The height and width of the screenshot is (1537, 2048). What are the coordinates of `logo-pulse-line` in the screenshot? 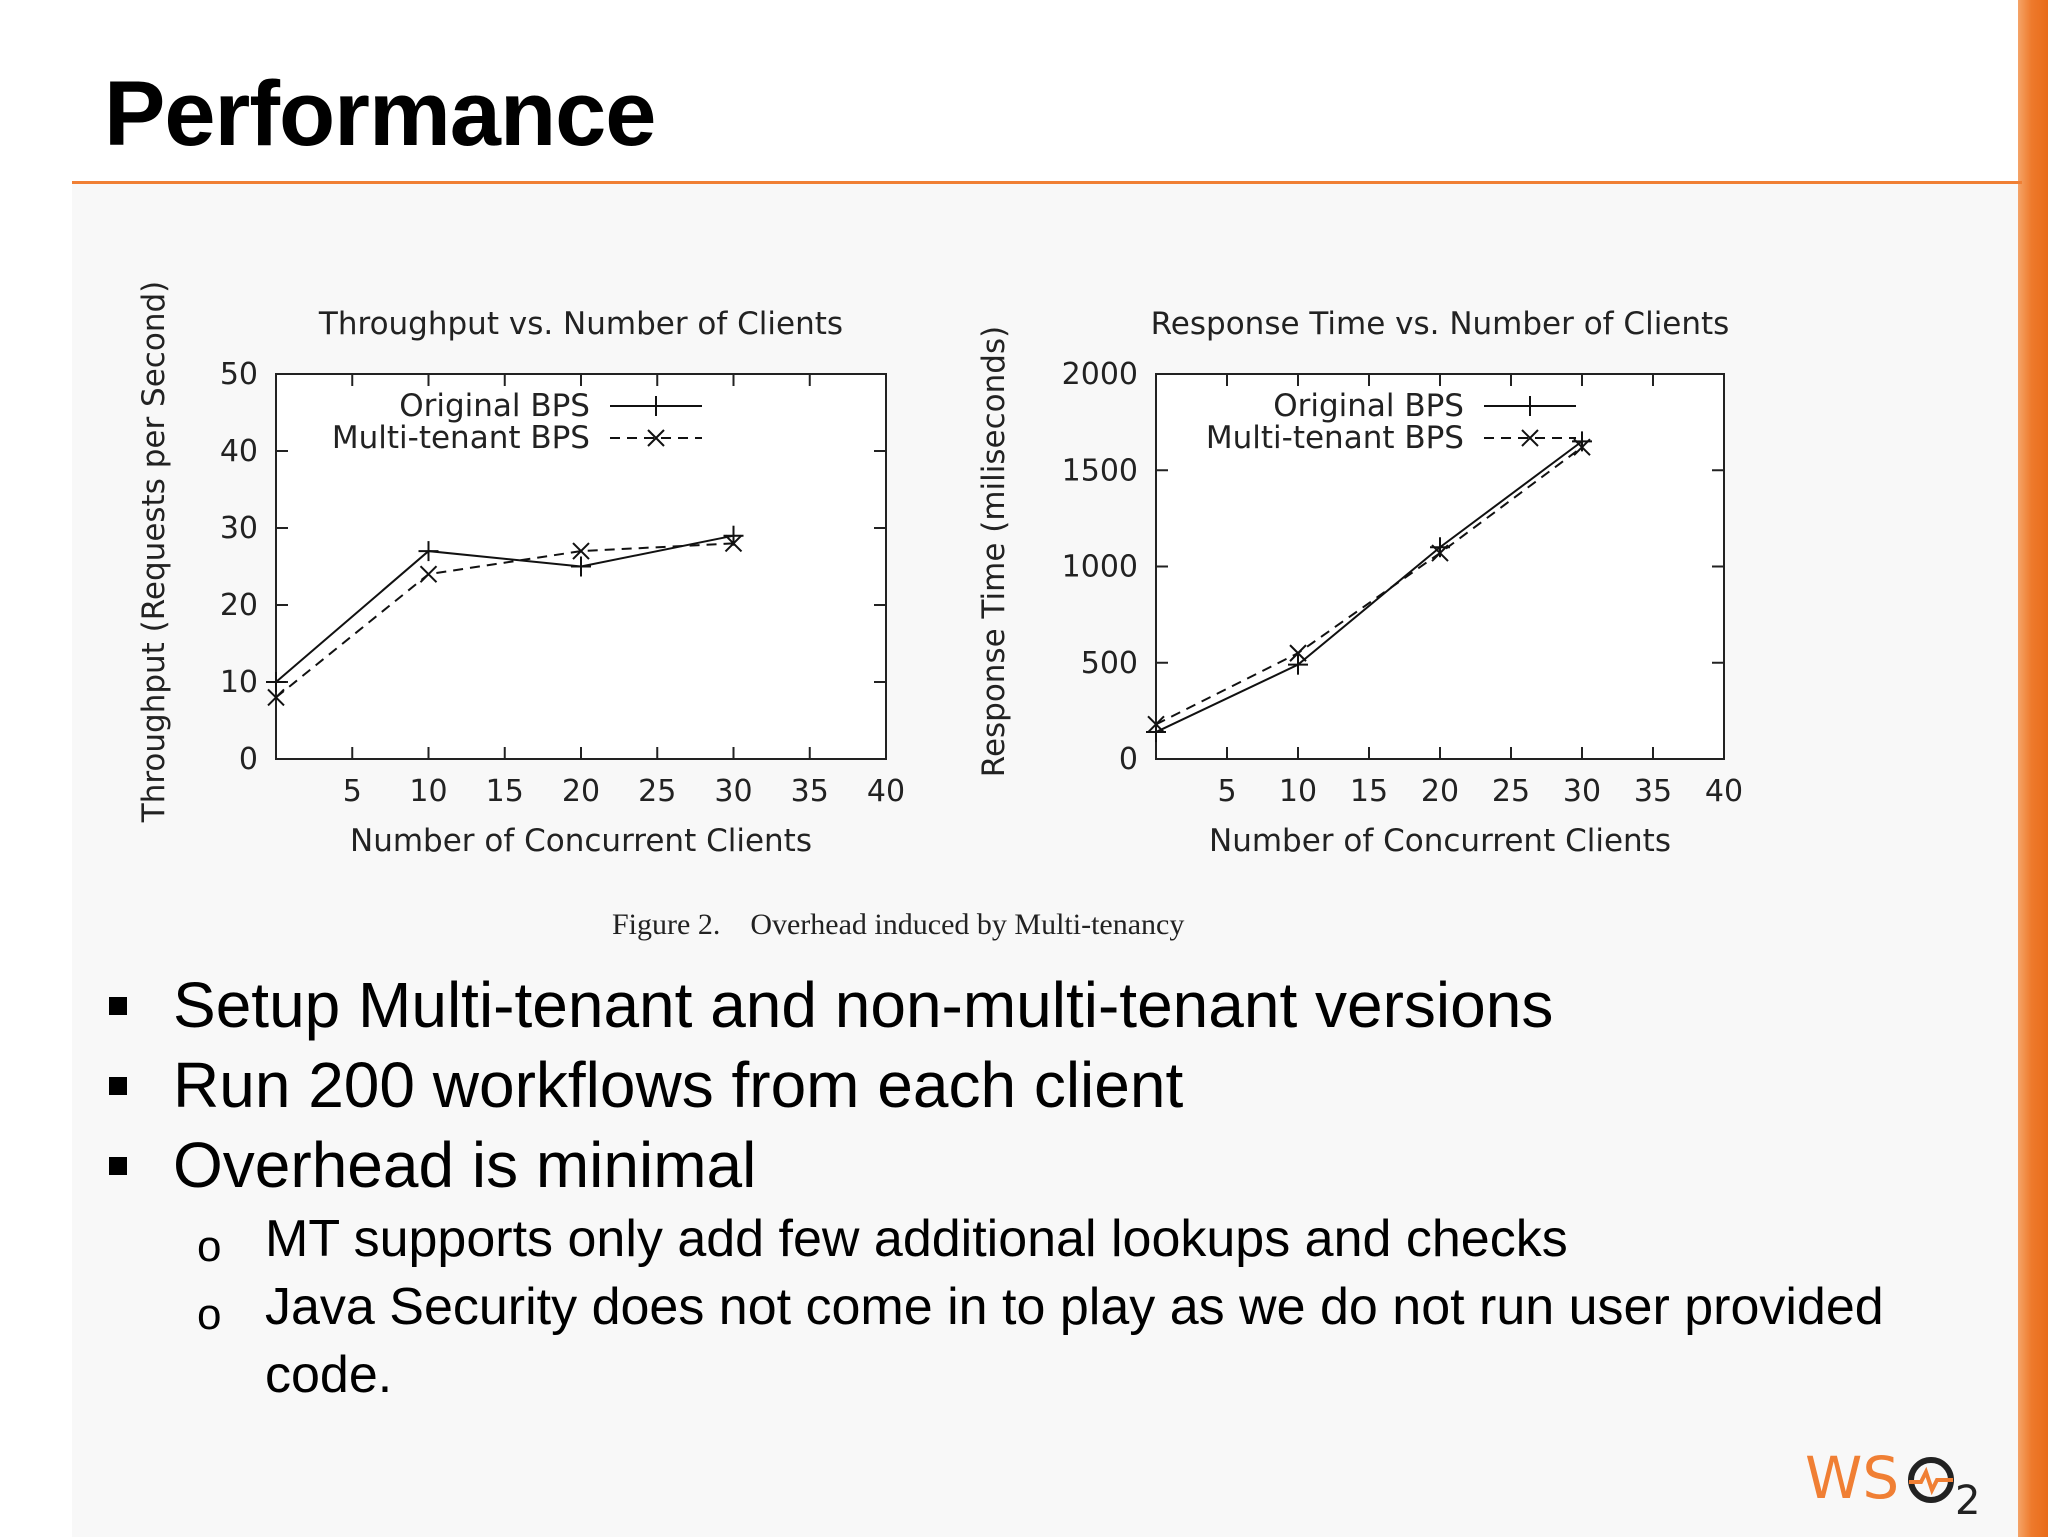 It's located at (1931, 1481).